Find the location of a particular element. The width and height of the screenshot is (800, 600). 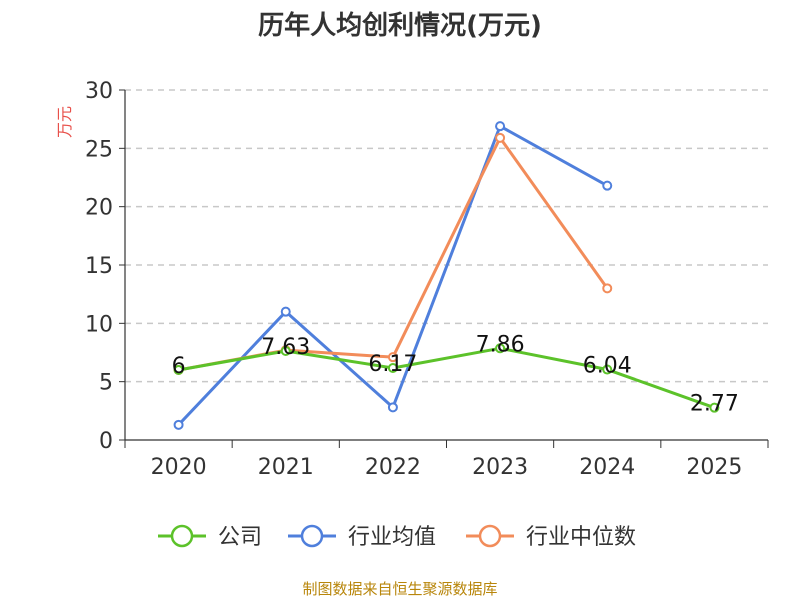

chart-title: 历年人均创利情况(万元) is located at coordinates (400, 25).